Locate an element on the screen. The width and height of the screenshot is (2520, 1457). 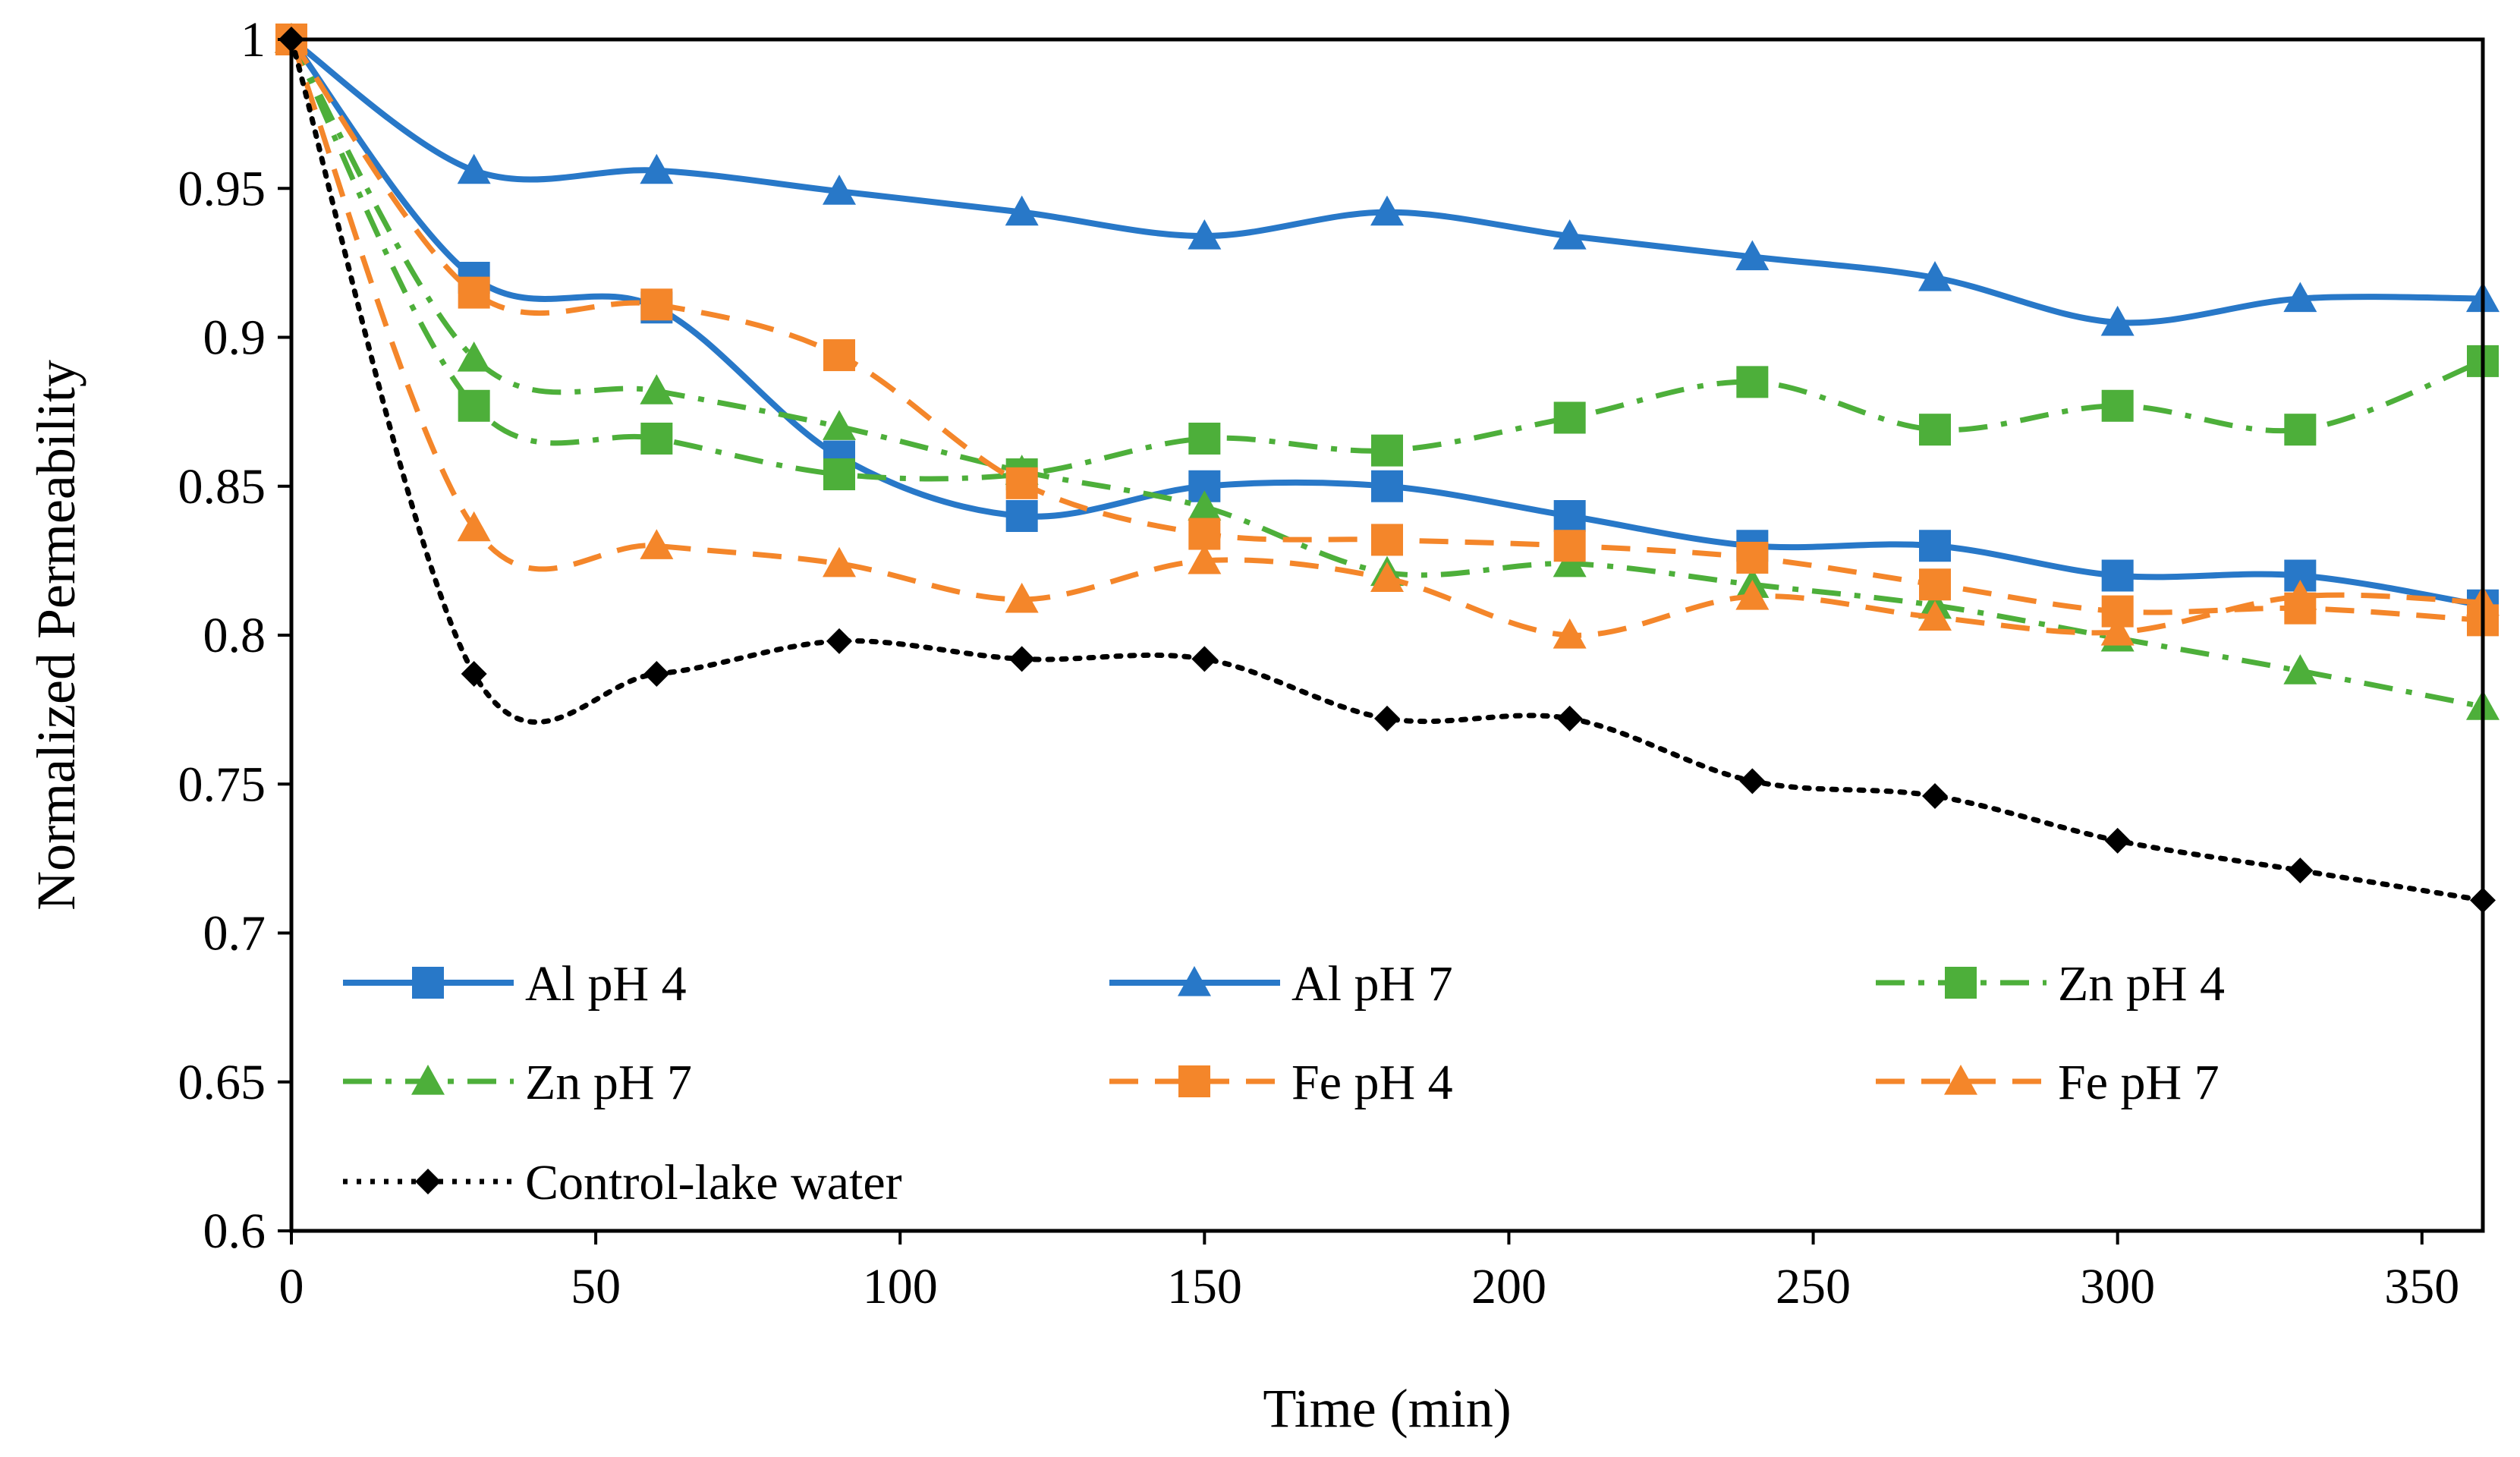
legend-entry: Al pH 7 is located at coordinates (1281, 984).